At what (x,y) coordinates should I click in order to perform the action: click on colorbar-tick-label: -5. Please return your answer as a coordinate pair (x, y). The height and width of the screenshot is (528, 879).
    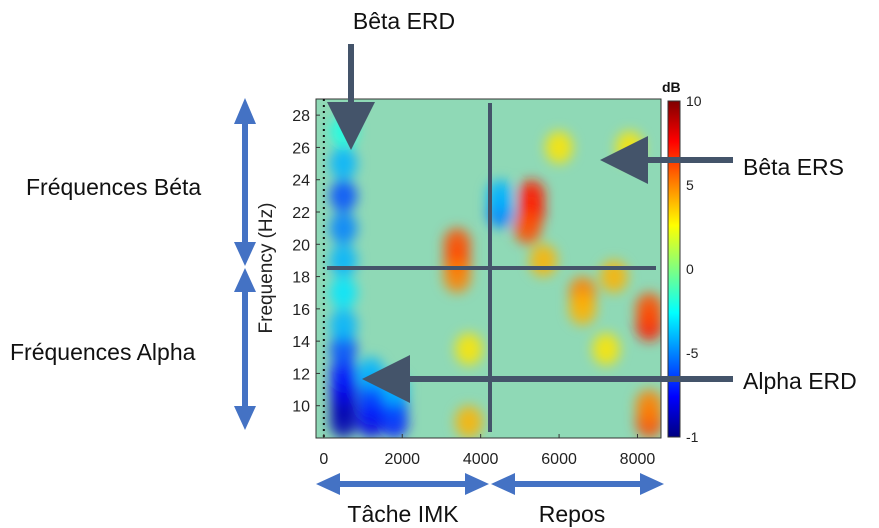
    Looking at the image, I should click on (692, 353).